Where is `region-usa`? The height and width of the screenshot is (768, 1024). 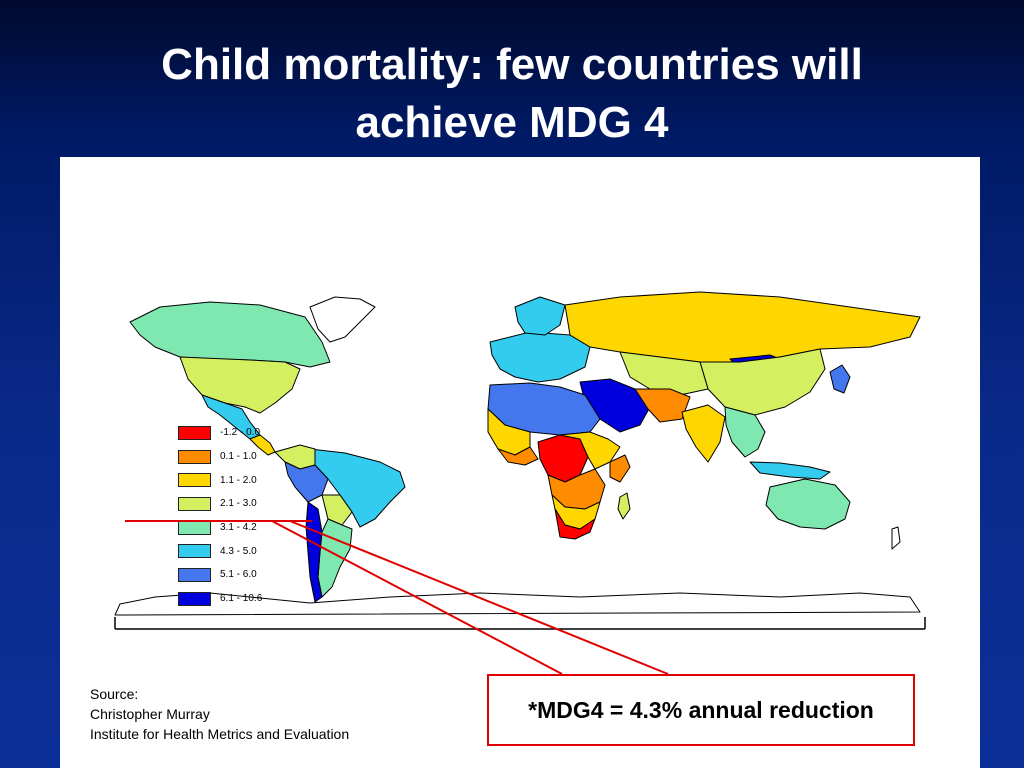
region-usa is located at coordinates (240, 385).